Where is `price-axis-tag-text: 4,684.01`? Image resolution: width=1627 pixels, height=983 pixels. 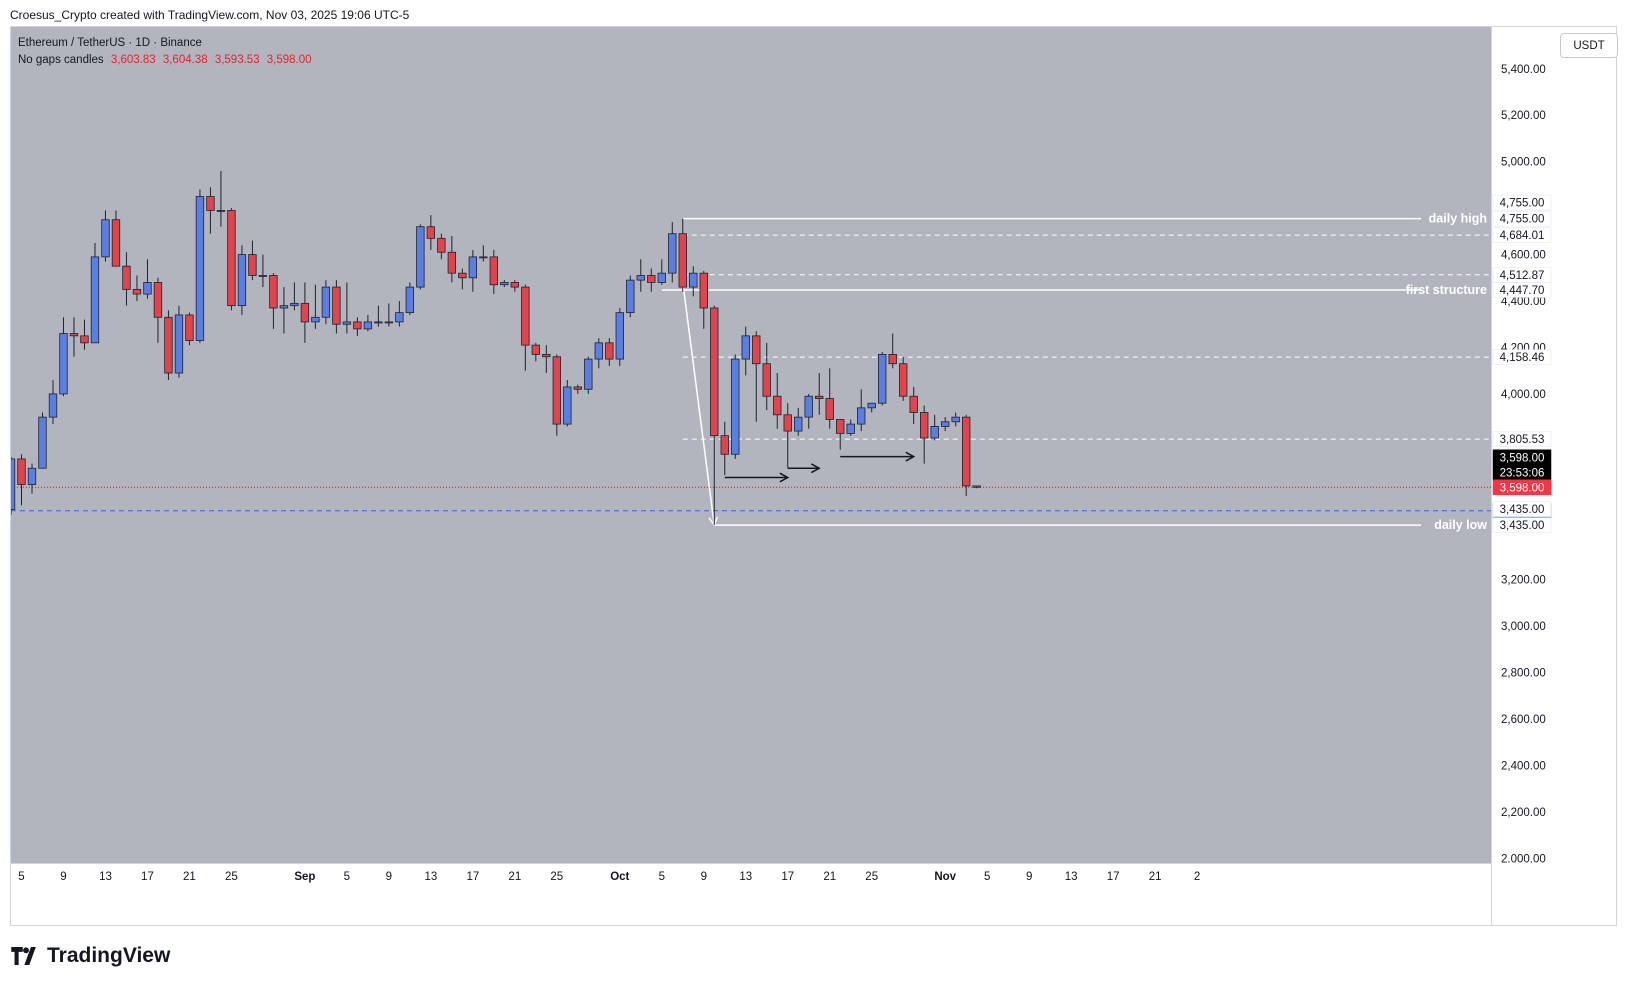 price-axis-tag-text: 4,684.01 is located at coordinates (1522, 236).